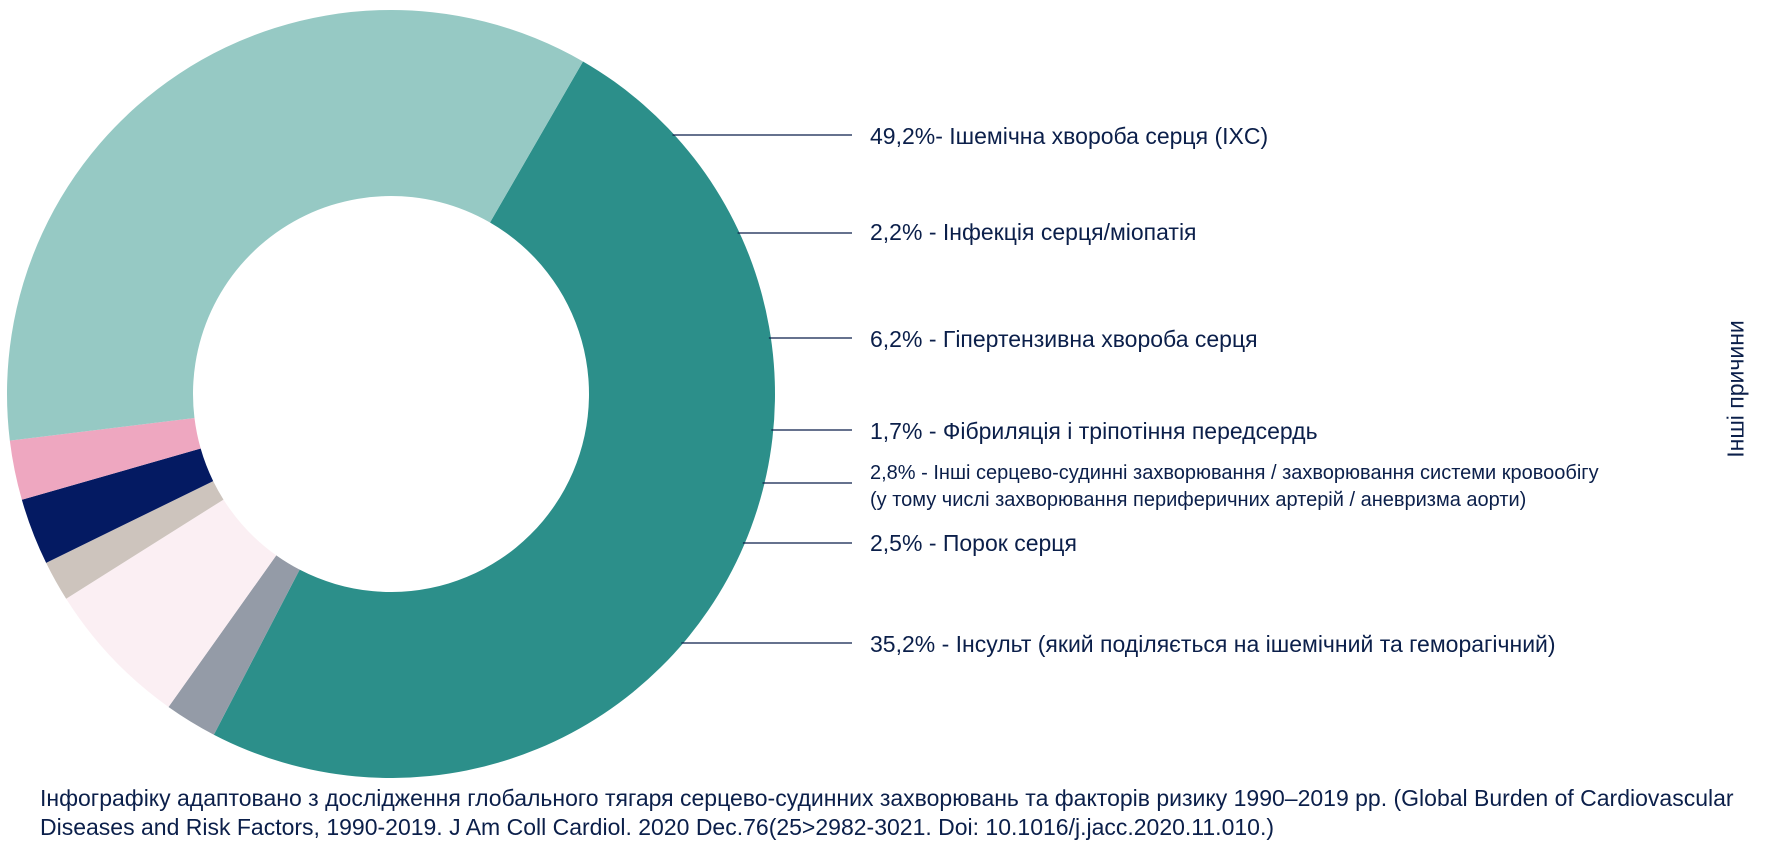 The image size is (1772, 861). Describe the element at coordinates (1064, 339) in the screenshot. I see `label-hypertensive: 6,2% - Гіпертензивна хвороба серця` at that location.